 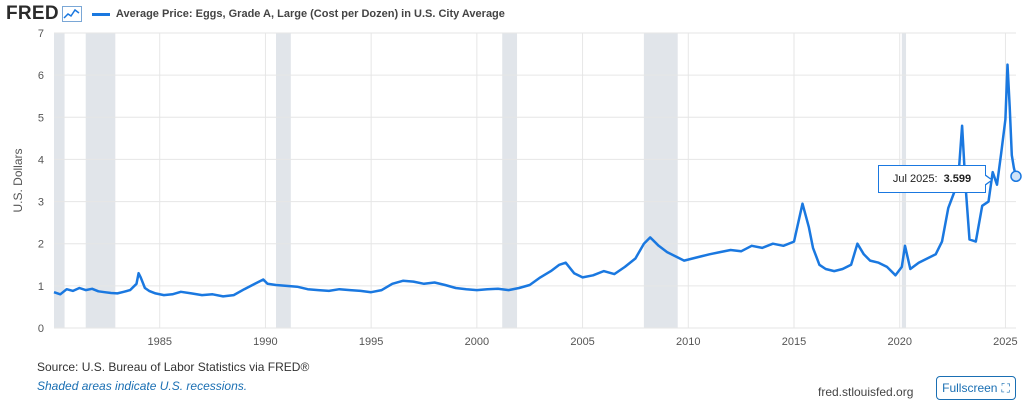 What do you see at coordinates (71, 14) in the screenshot?
I see `line-chart-icon` at bounding box center [71, 14].